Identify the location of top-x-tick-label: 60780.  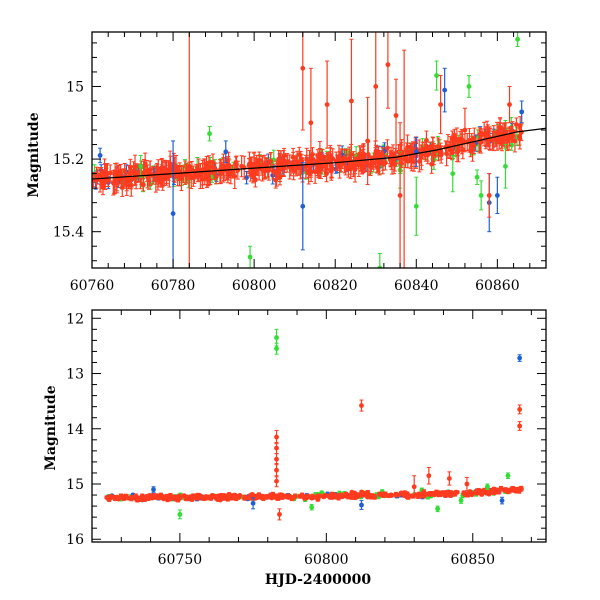
(173, 286).